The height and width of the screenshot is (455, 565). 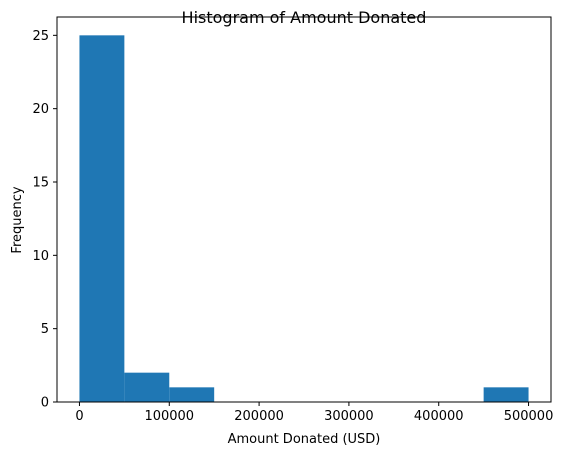 What do you see at coordinates (40, 109) in the screenshot?
I see `y-tick-label: 20` at bounding box center [40, 109].